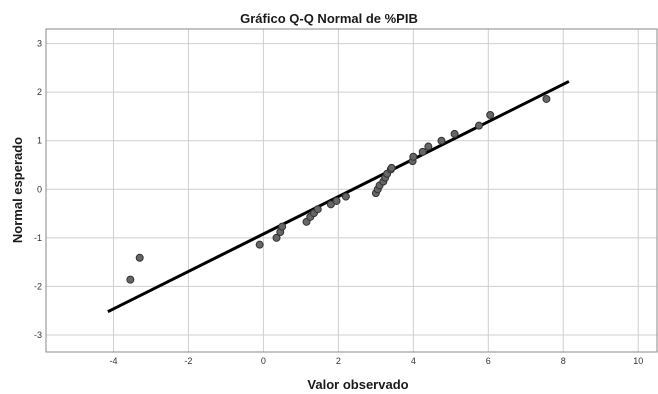 The width and height of the screenshot is (658, 394). What do you see at coordinates (263, 361) in the screenshot?
I see `x-tick-label: 0` at bounding box center [263, 361].